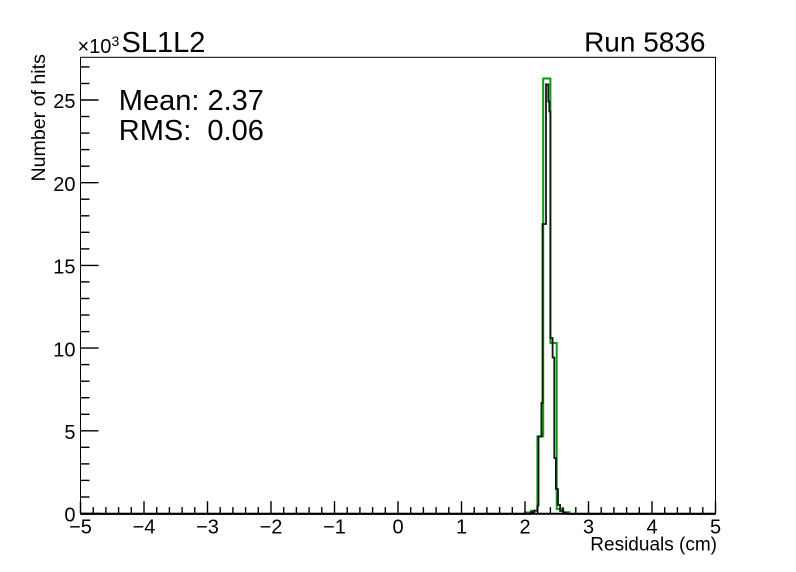 The width and height of the screenshot is (796, 572). I want to click on svg-text: RMS: 0.06, so click(191, 131).